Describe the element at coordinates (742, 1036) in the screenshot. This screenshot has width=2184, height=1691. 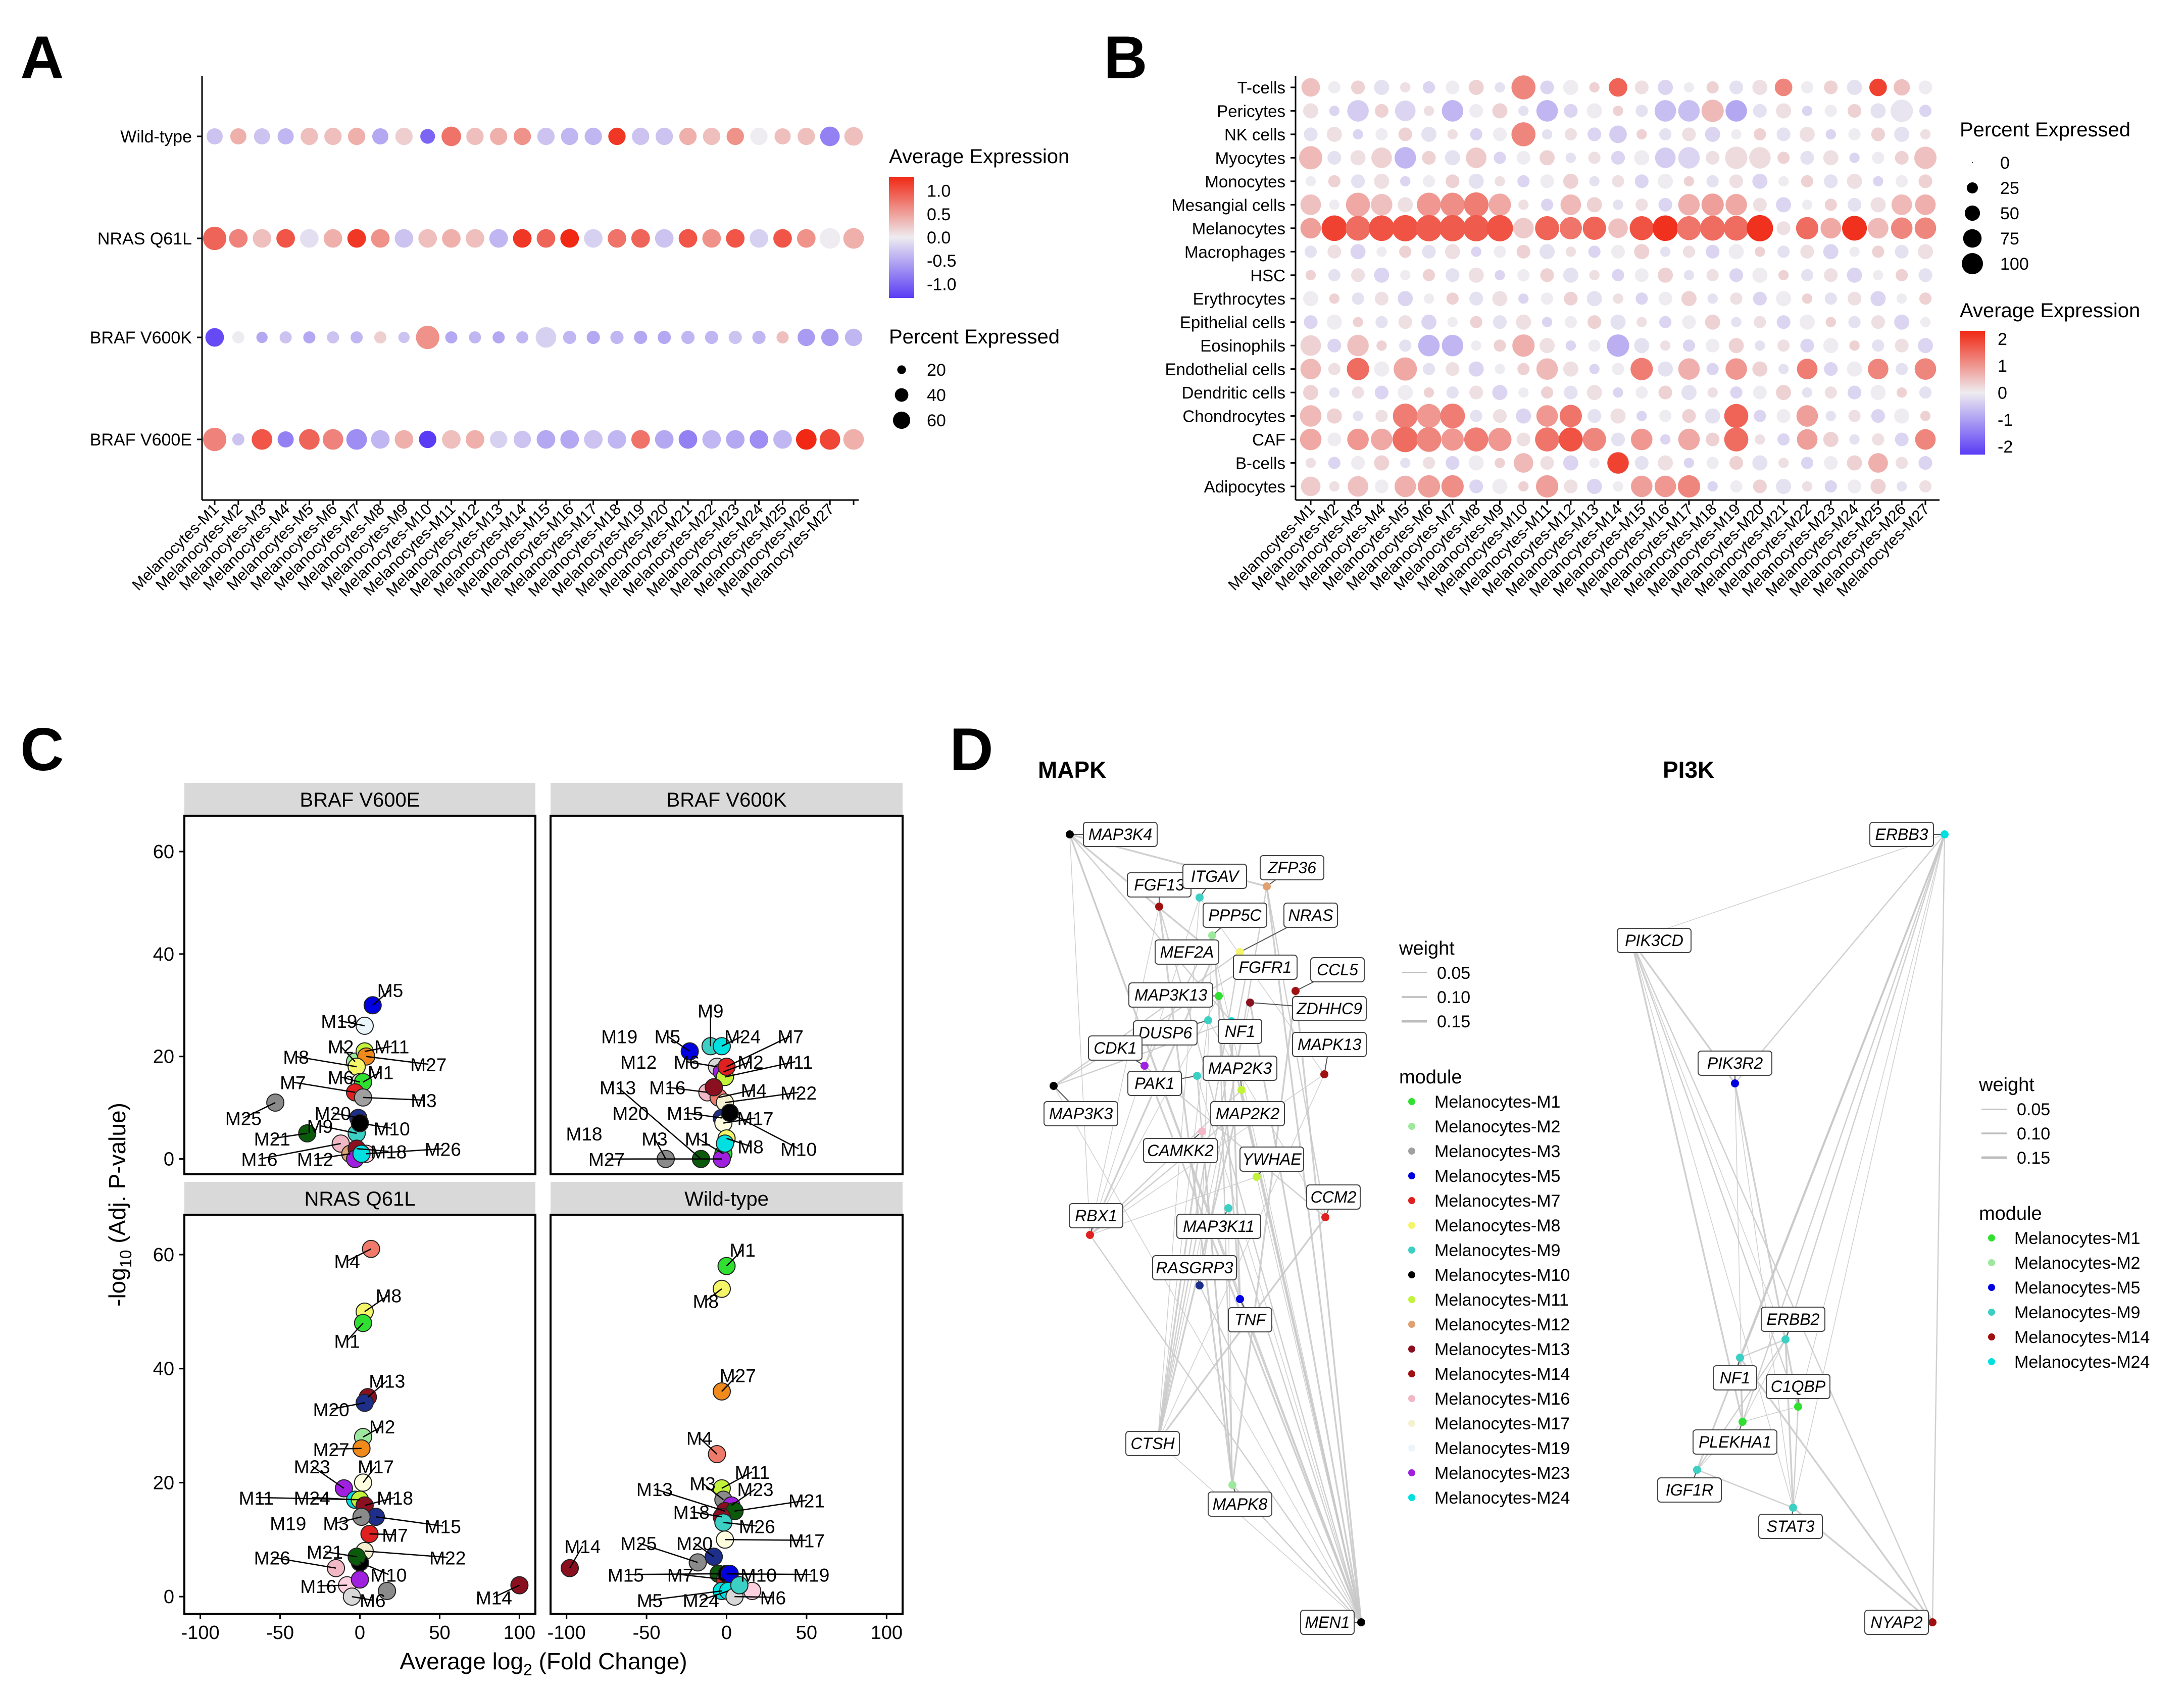
I see `point-label: M24` at that location.